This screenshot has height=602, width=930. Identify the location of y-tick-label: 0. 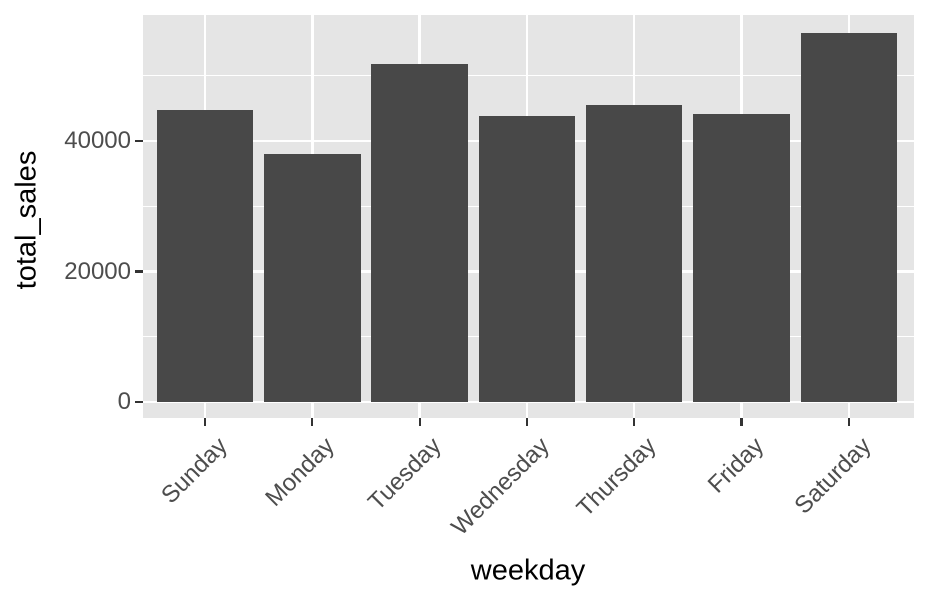
(124, 401).